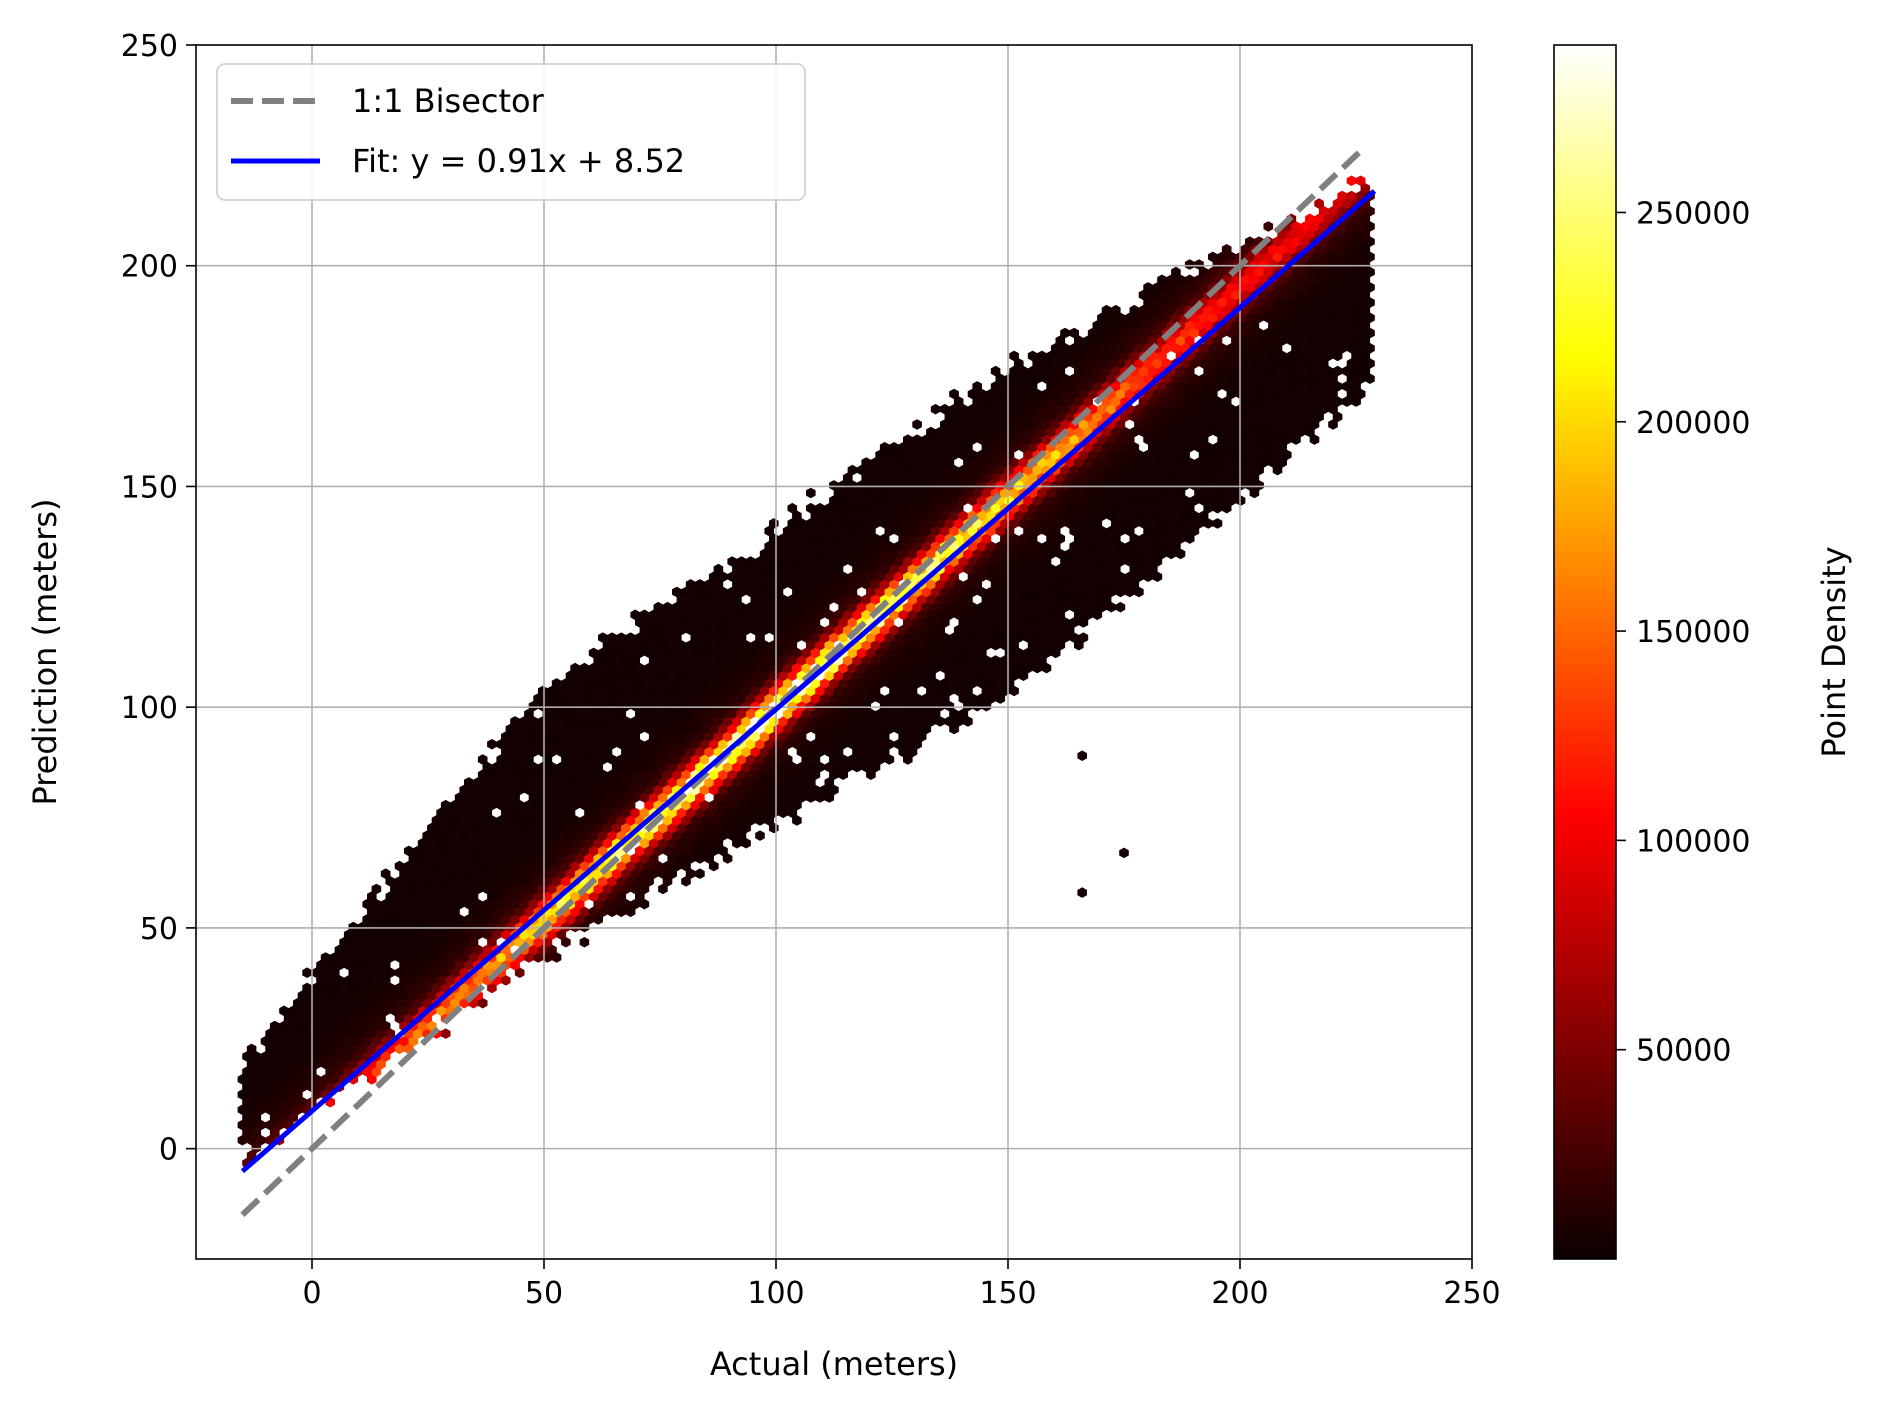  What do you see at coordinates (1693, 632) in the screenshot?
I see `colorbar-tick-label-150000: 150000` at bounding box center [1693, 632].